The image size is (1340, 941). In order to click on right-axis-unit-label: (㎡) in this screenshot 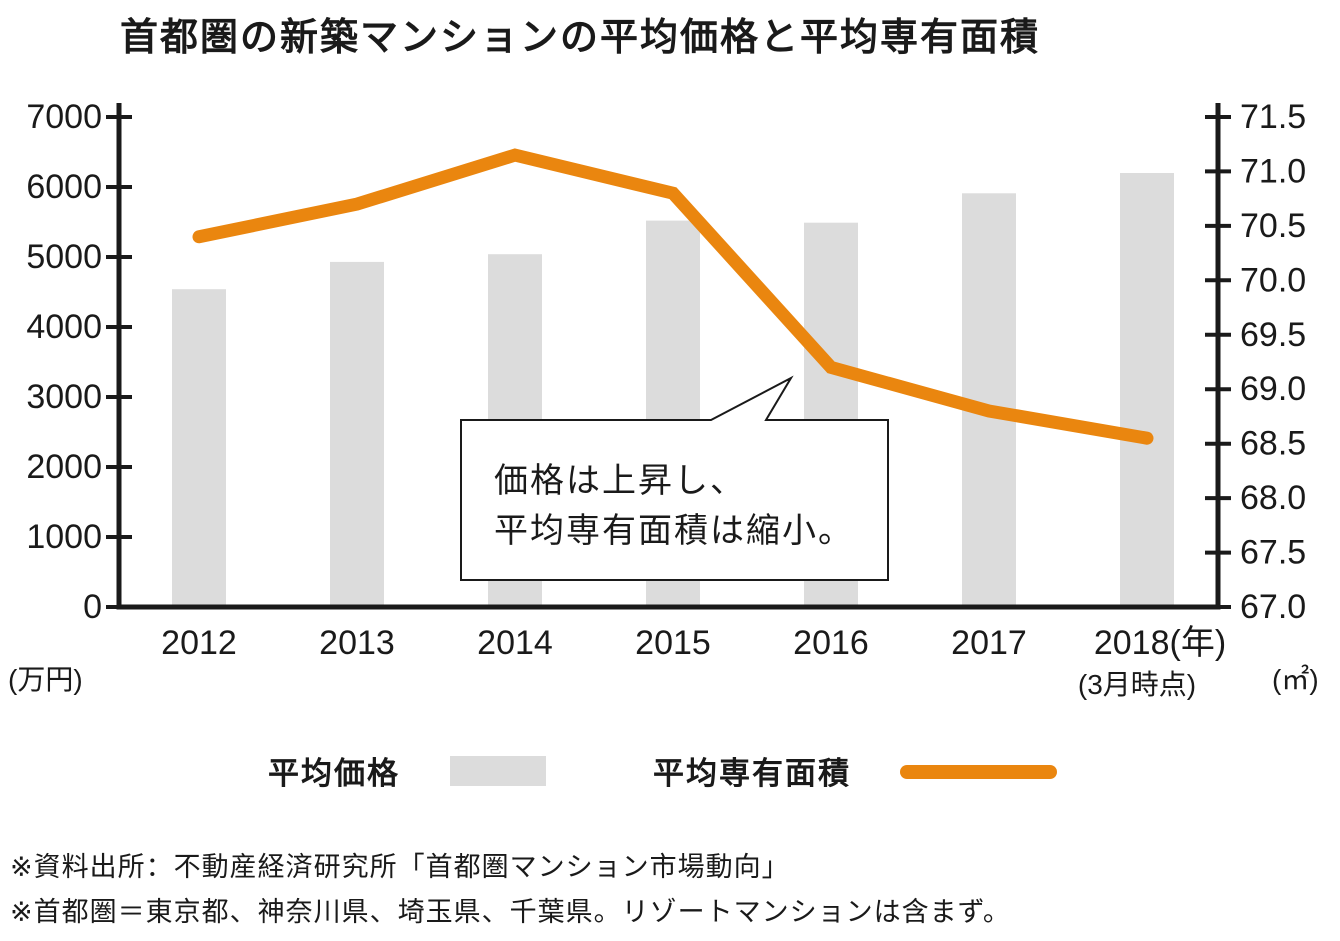, I will do `click(1295, 679)`.